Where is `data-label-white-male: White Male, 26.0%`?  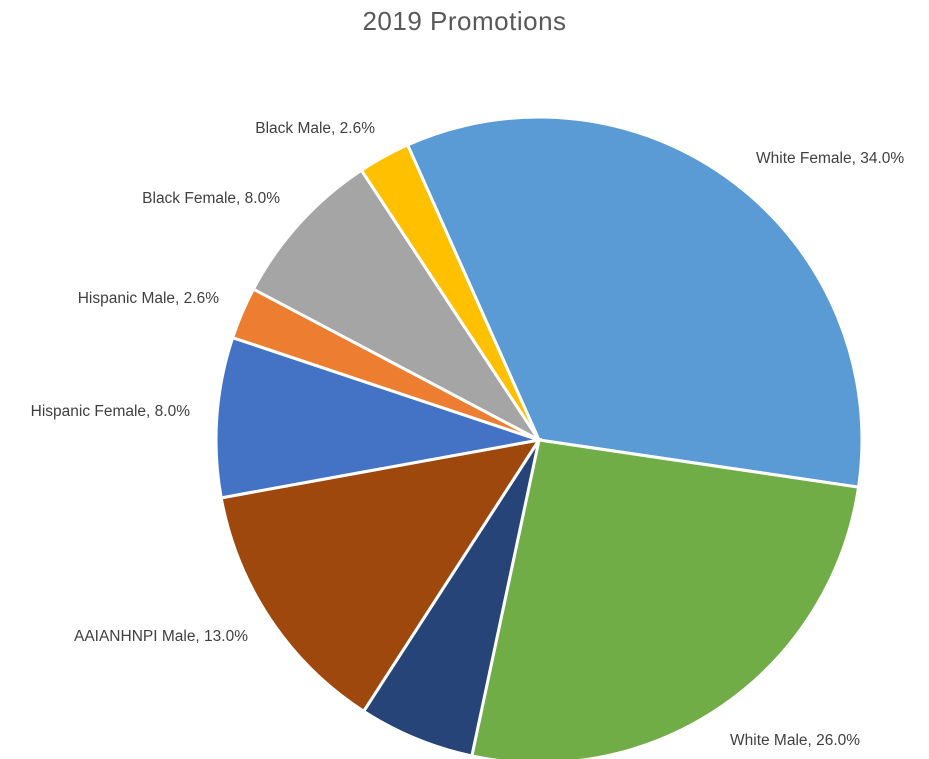
data-label-white-male: White Male, 26.0% is located at coordinates (795, 740).